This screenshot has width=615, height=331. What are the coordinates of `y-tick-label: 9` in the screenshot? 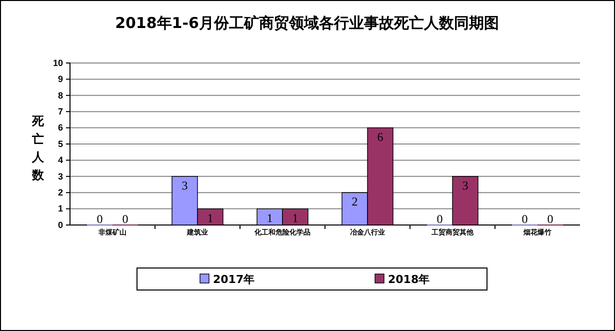 It's located at (60, 79).